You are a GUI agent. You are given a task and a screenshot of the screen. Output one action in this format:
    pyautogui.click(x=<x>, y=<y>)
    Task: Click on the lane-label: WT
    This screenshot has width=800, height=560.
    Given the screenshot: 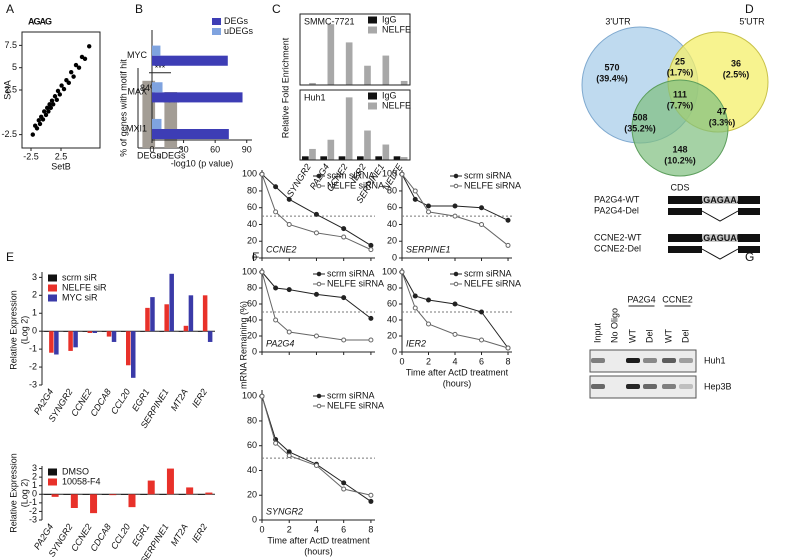 What is the action you would take?
    pyautogui.click(x=632, y=336)
    